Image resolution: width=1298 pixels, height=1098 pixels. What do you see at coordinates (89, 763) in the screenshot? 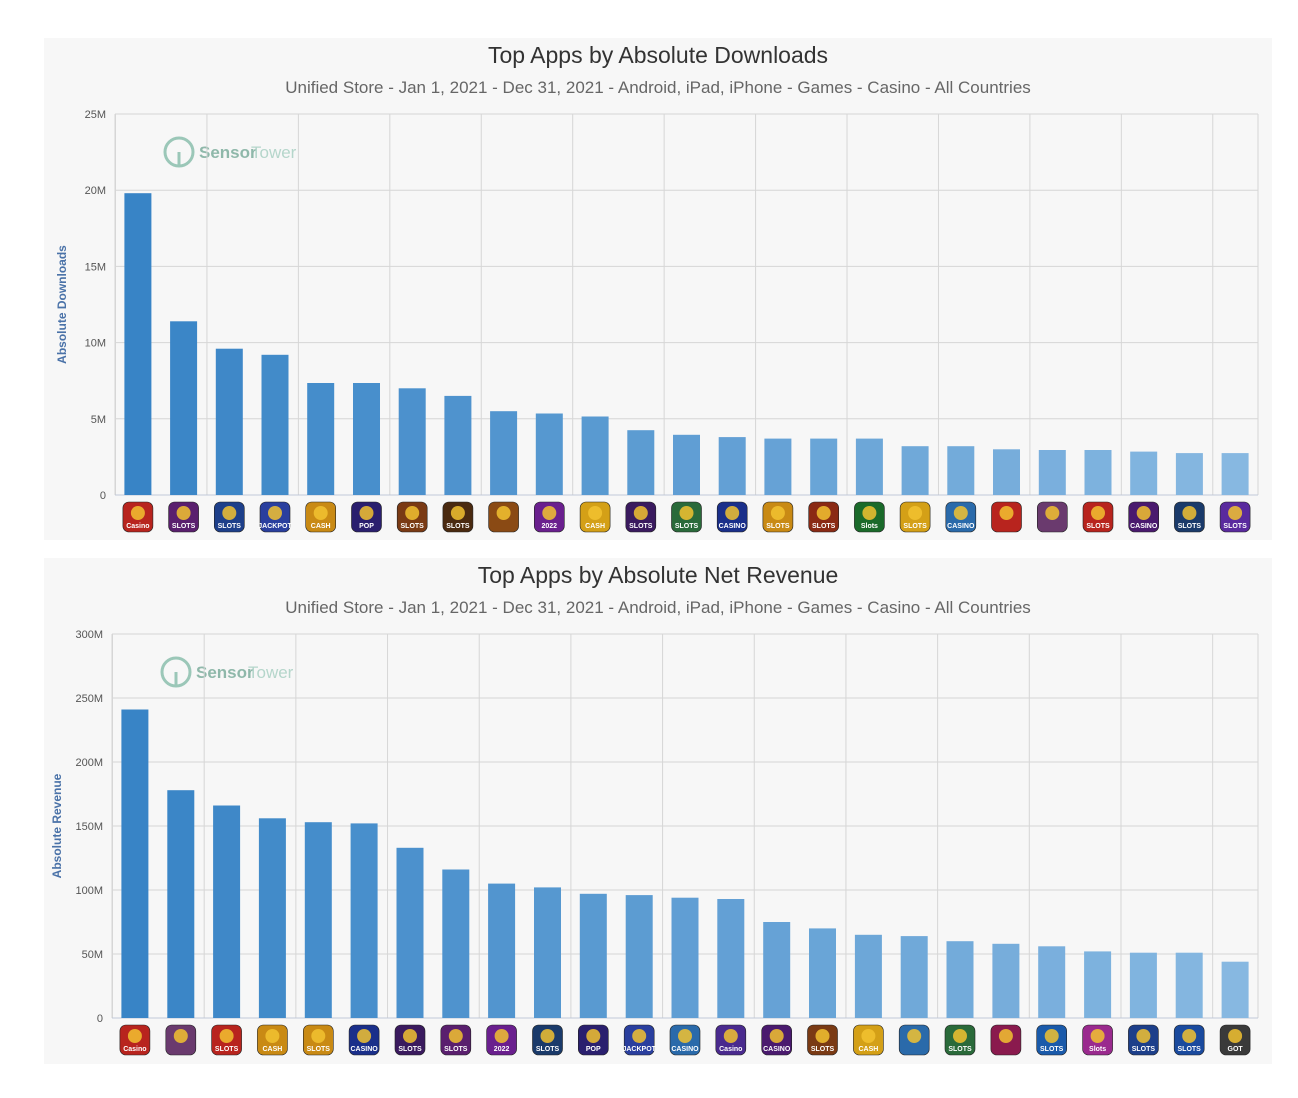
I see `y-tick-label: 200M` at bounding box center [89, 763].